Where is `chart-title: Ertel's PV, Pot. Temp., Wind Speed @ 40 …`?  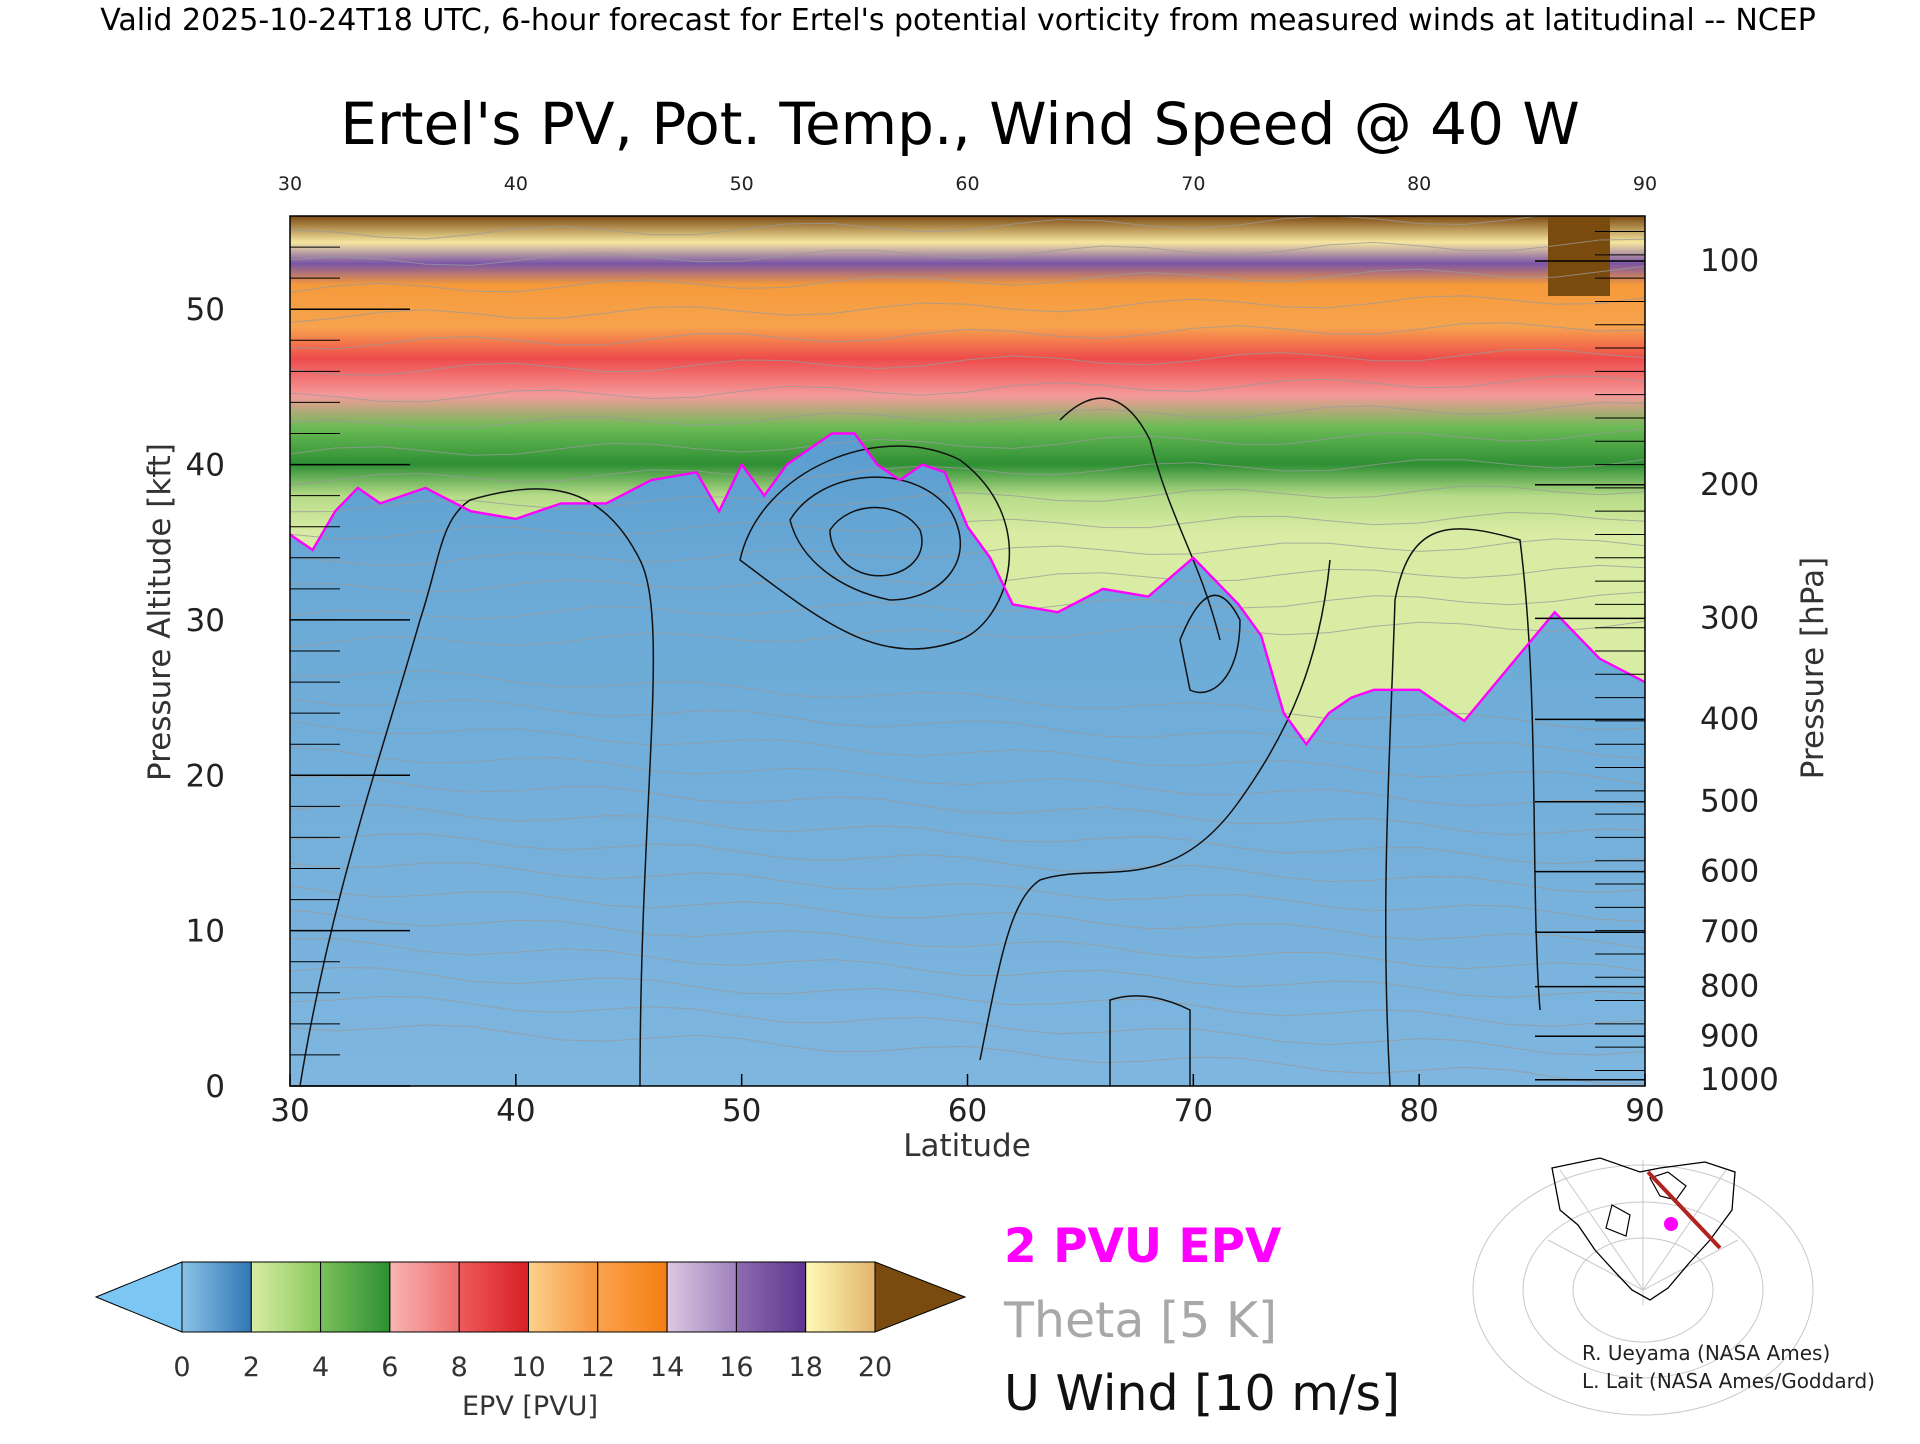 chart-title: Ertel's PV, Pot. Temp., Wind Speed @ 40 … is located at coordinates (960, 124).